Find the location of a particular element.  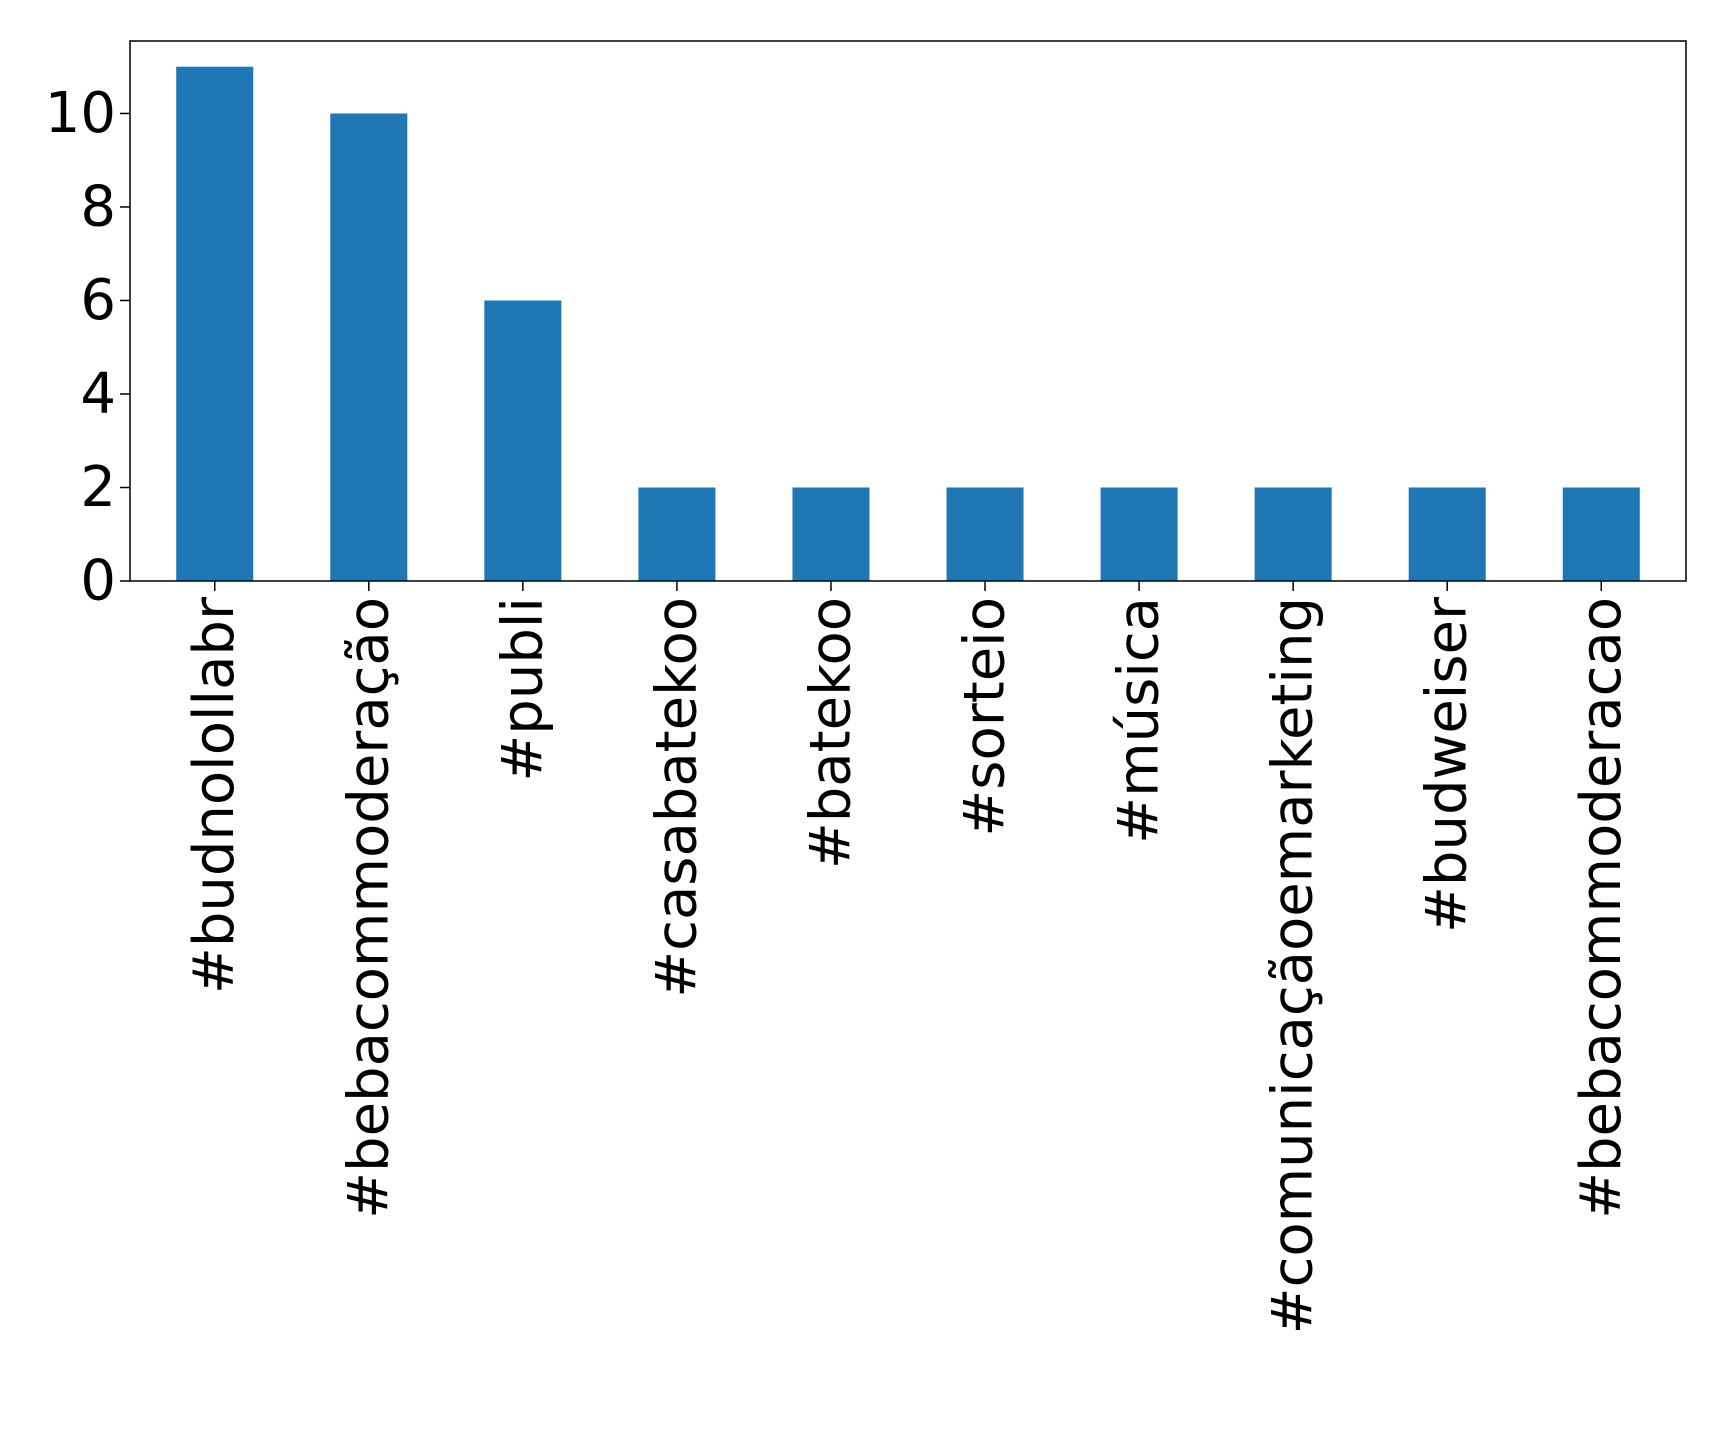

y-tick-label-2: 4 is located at coordinates (98, 393).